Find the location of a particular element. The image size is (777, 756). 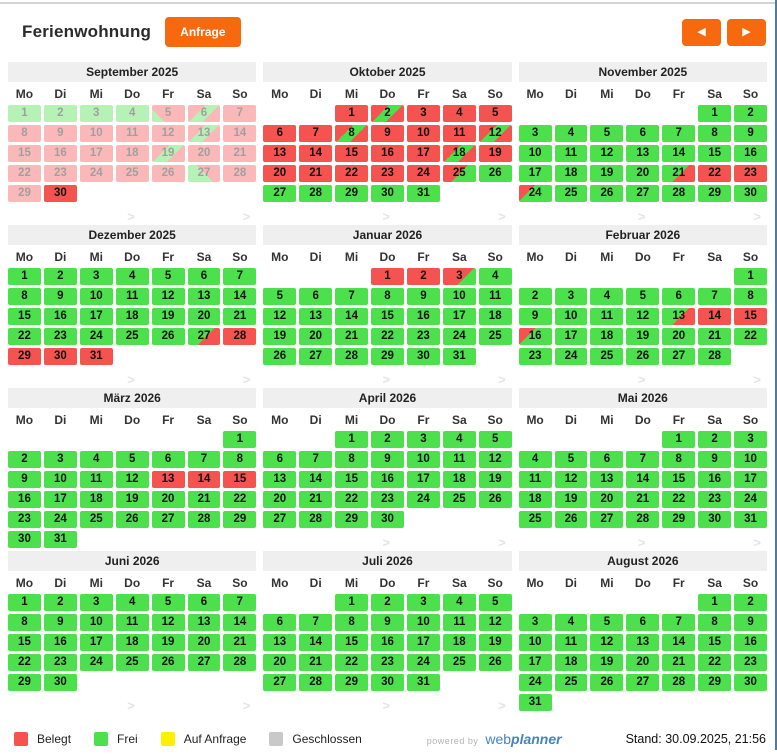

day-cell: 23 is located at coordinates (535, 356).